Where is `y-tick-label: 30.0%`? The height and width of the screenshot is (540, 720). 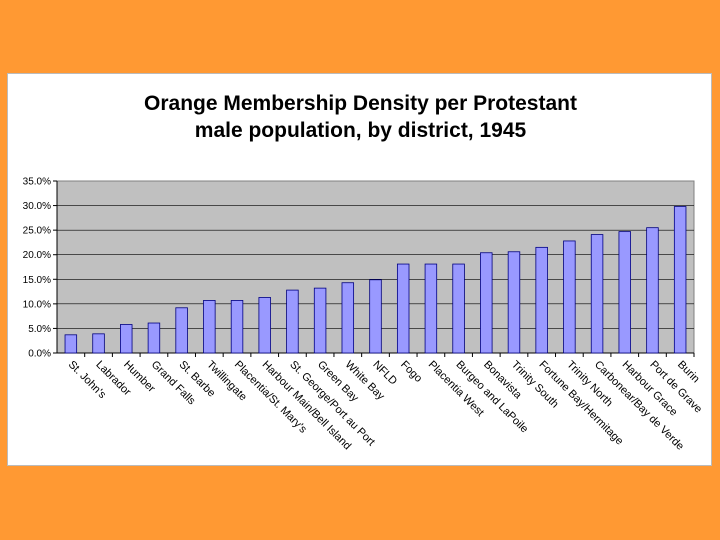 y-tick-label: 30.0% is located at coordinates (37, 206).